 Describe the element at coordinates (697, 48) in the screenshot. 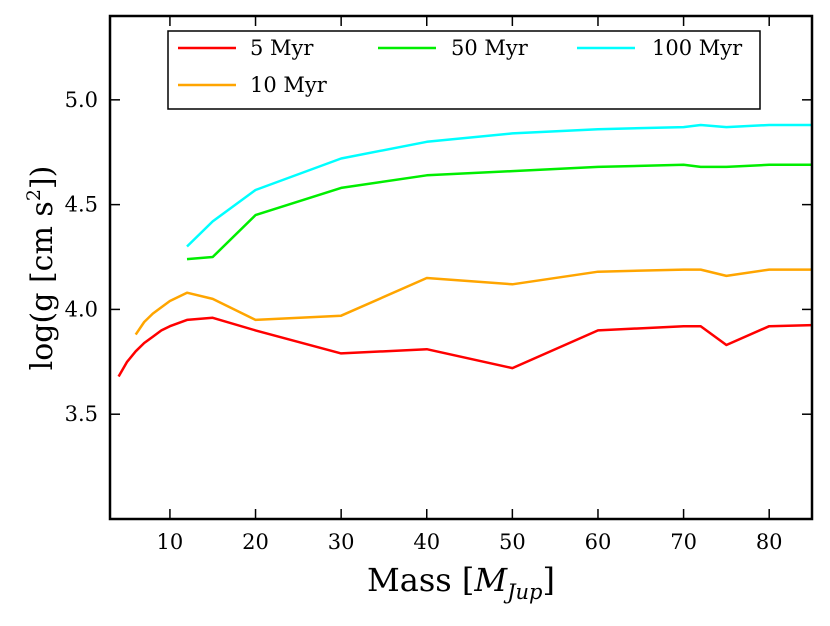

I see `legend-label-100-myr: 100 Myr` at that location.